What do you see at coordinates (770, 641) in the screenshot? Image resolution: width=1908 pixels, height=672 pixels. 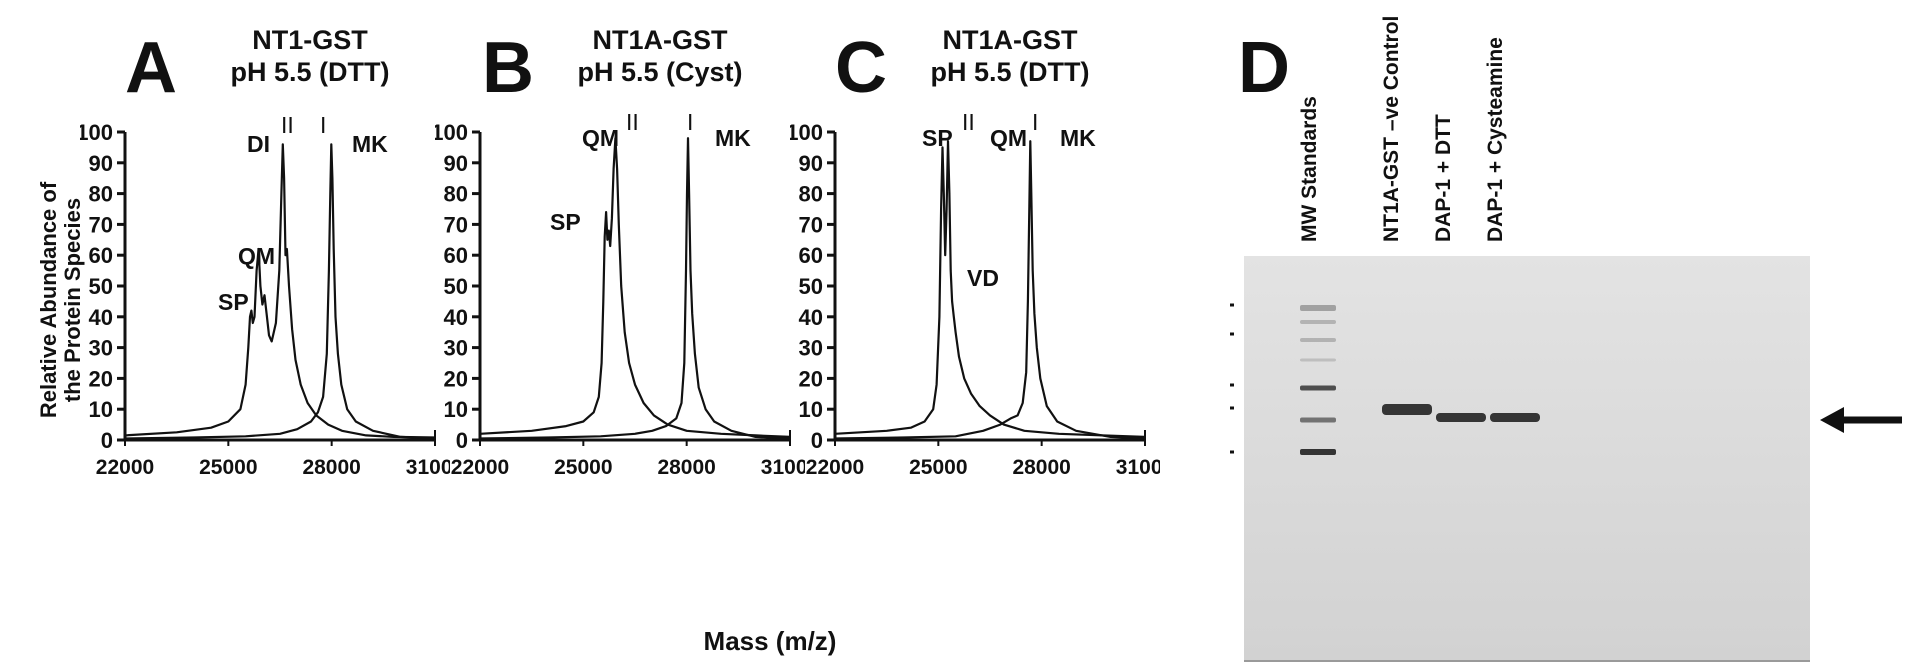 I see `x-axis-label: Mass (m/z)` at bounding box center [770, 641].